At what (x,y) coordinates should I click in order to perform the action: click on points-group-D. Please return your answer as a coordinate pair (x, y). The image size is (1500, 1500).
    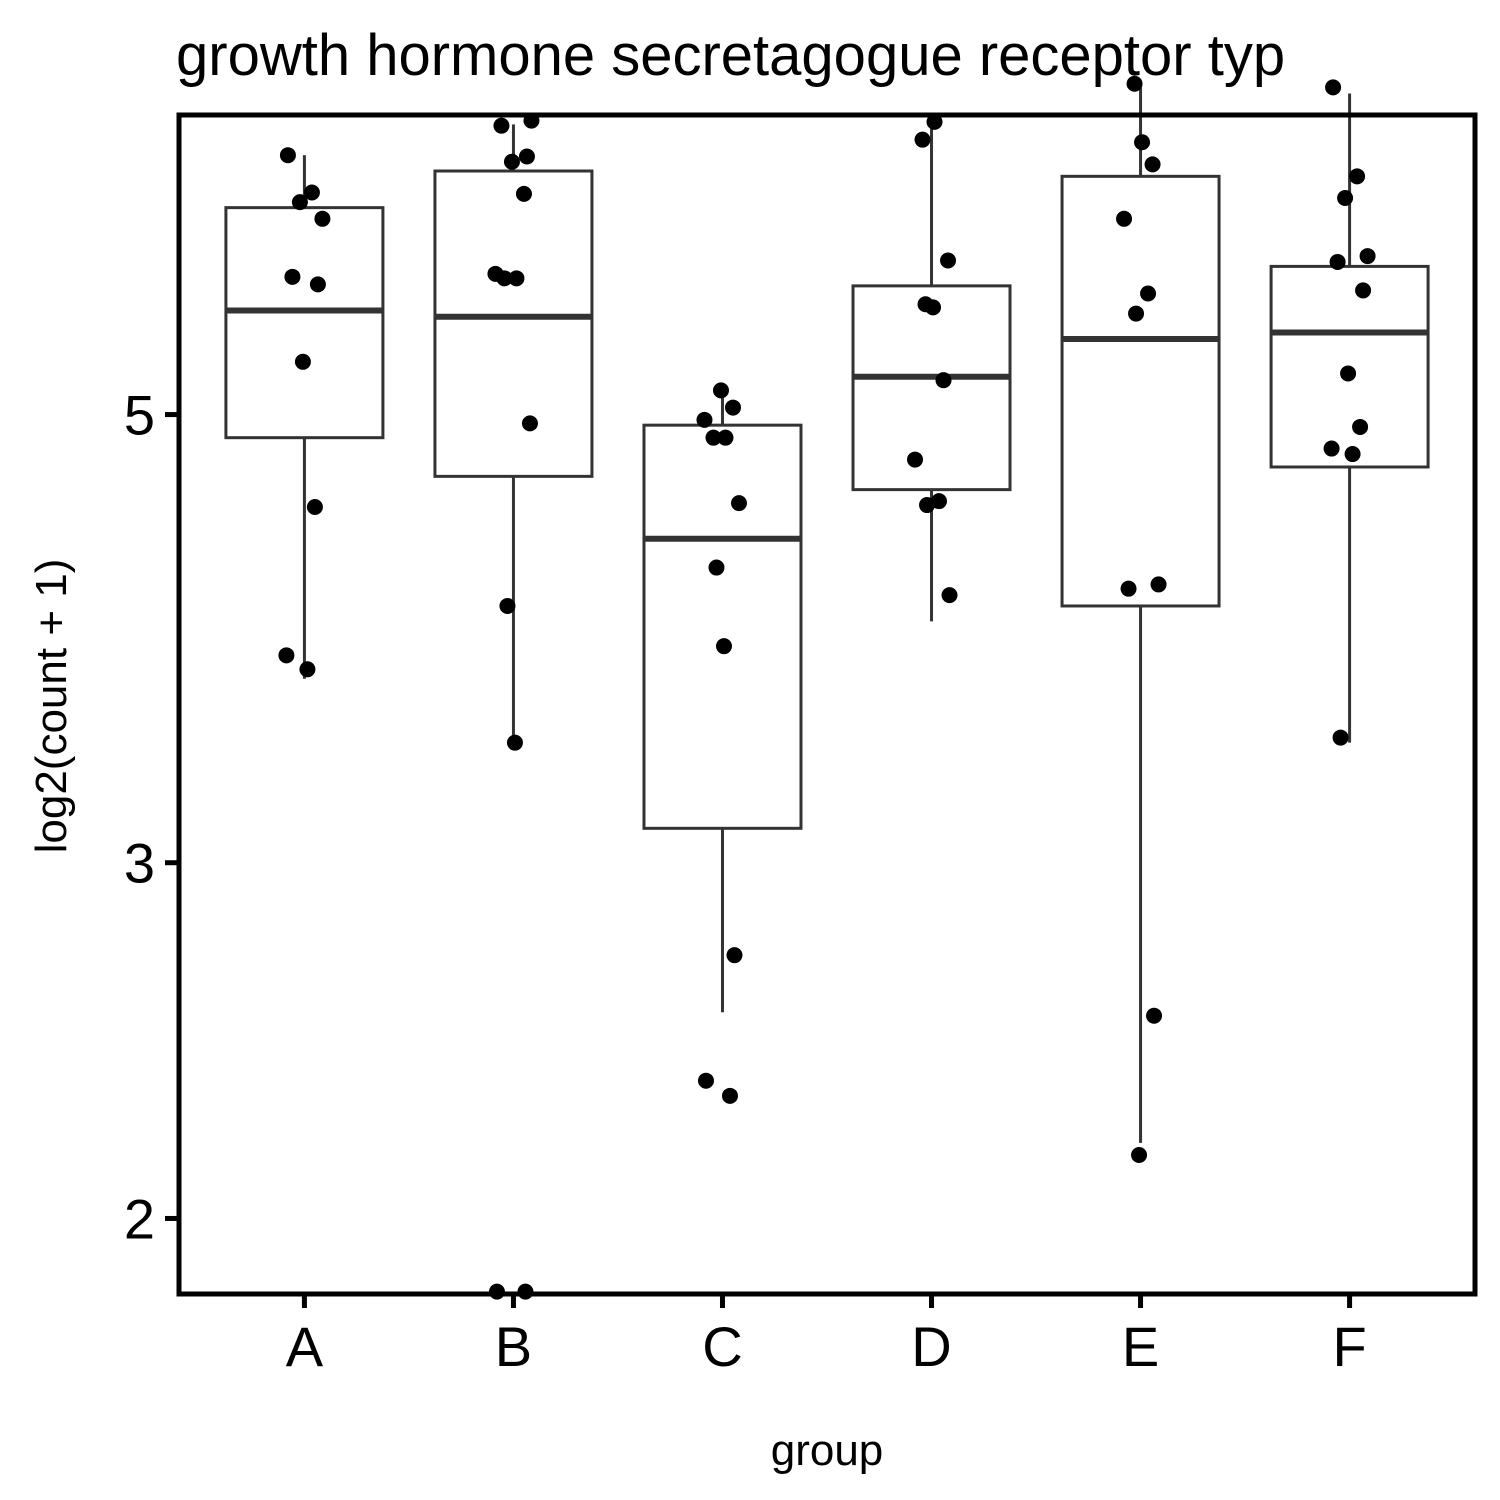
    Looking at the image, I should click on (932, 358).